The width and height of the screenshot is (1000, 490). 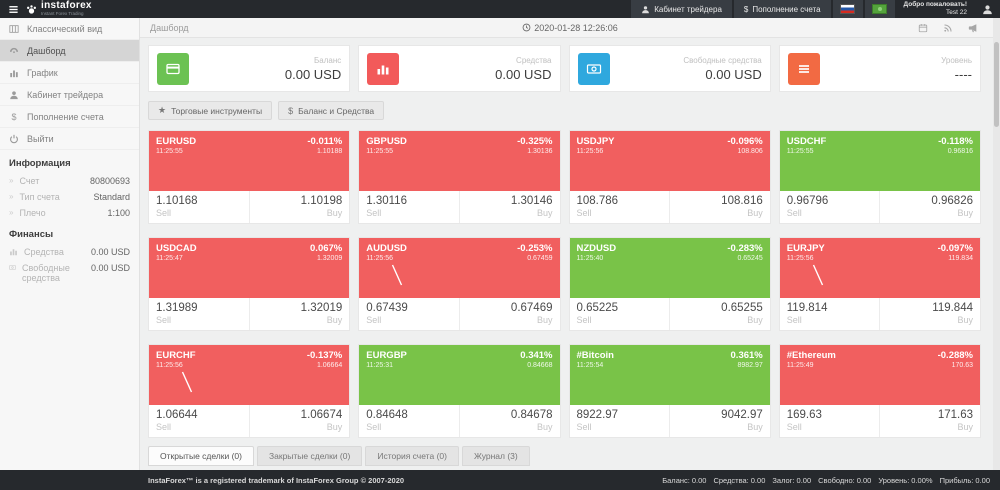 What do you see at coordinates (509, 207) in the screenshot?
I see `buy-button: 1.30146 Buy` at bounding box center [509, 207].